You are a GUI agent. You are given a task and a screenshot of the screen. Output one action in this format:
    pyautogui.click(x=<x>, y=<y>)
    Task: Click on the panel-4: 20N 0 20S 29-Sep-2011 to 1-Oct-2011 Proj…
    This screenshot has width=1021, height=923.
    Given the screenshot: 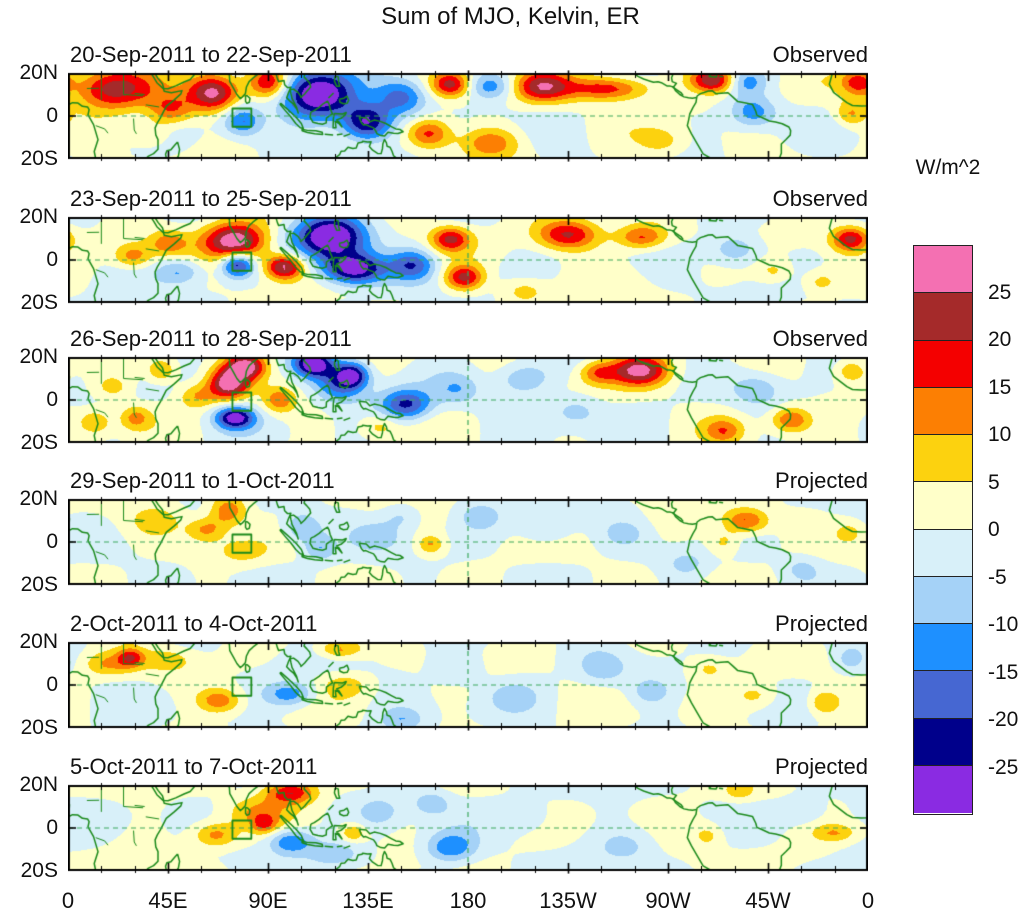 What is the action you would take?
    pyautogui.click(x=510, y=532)
    